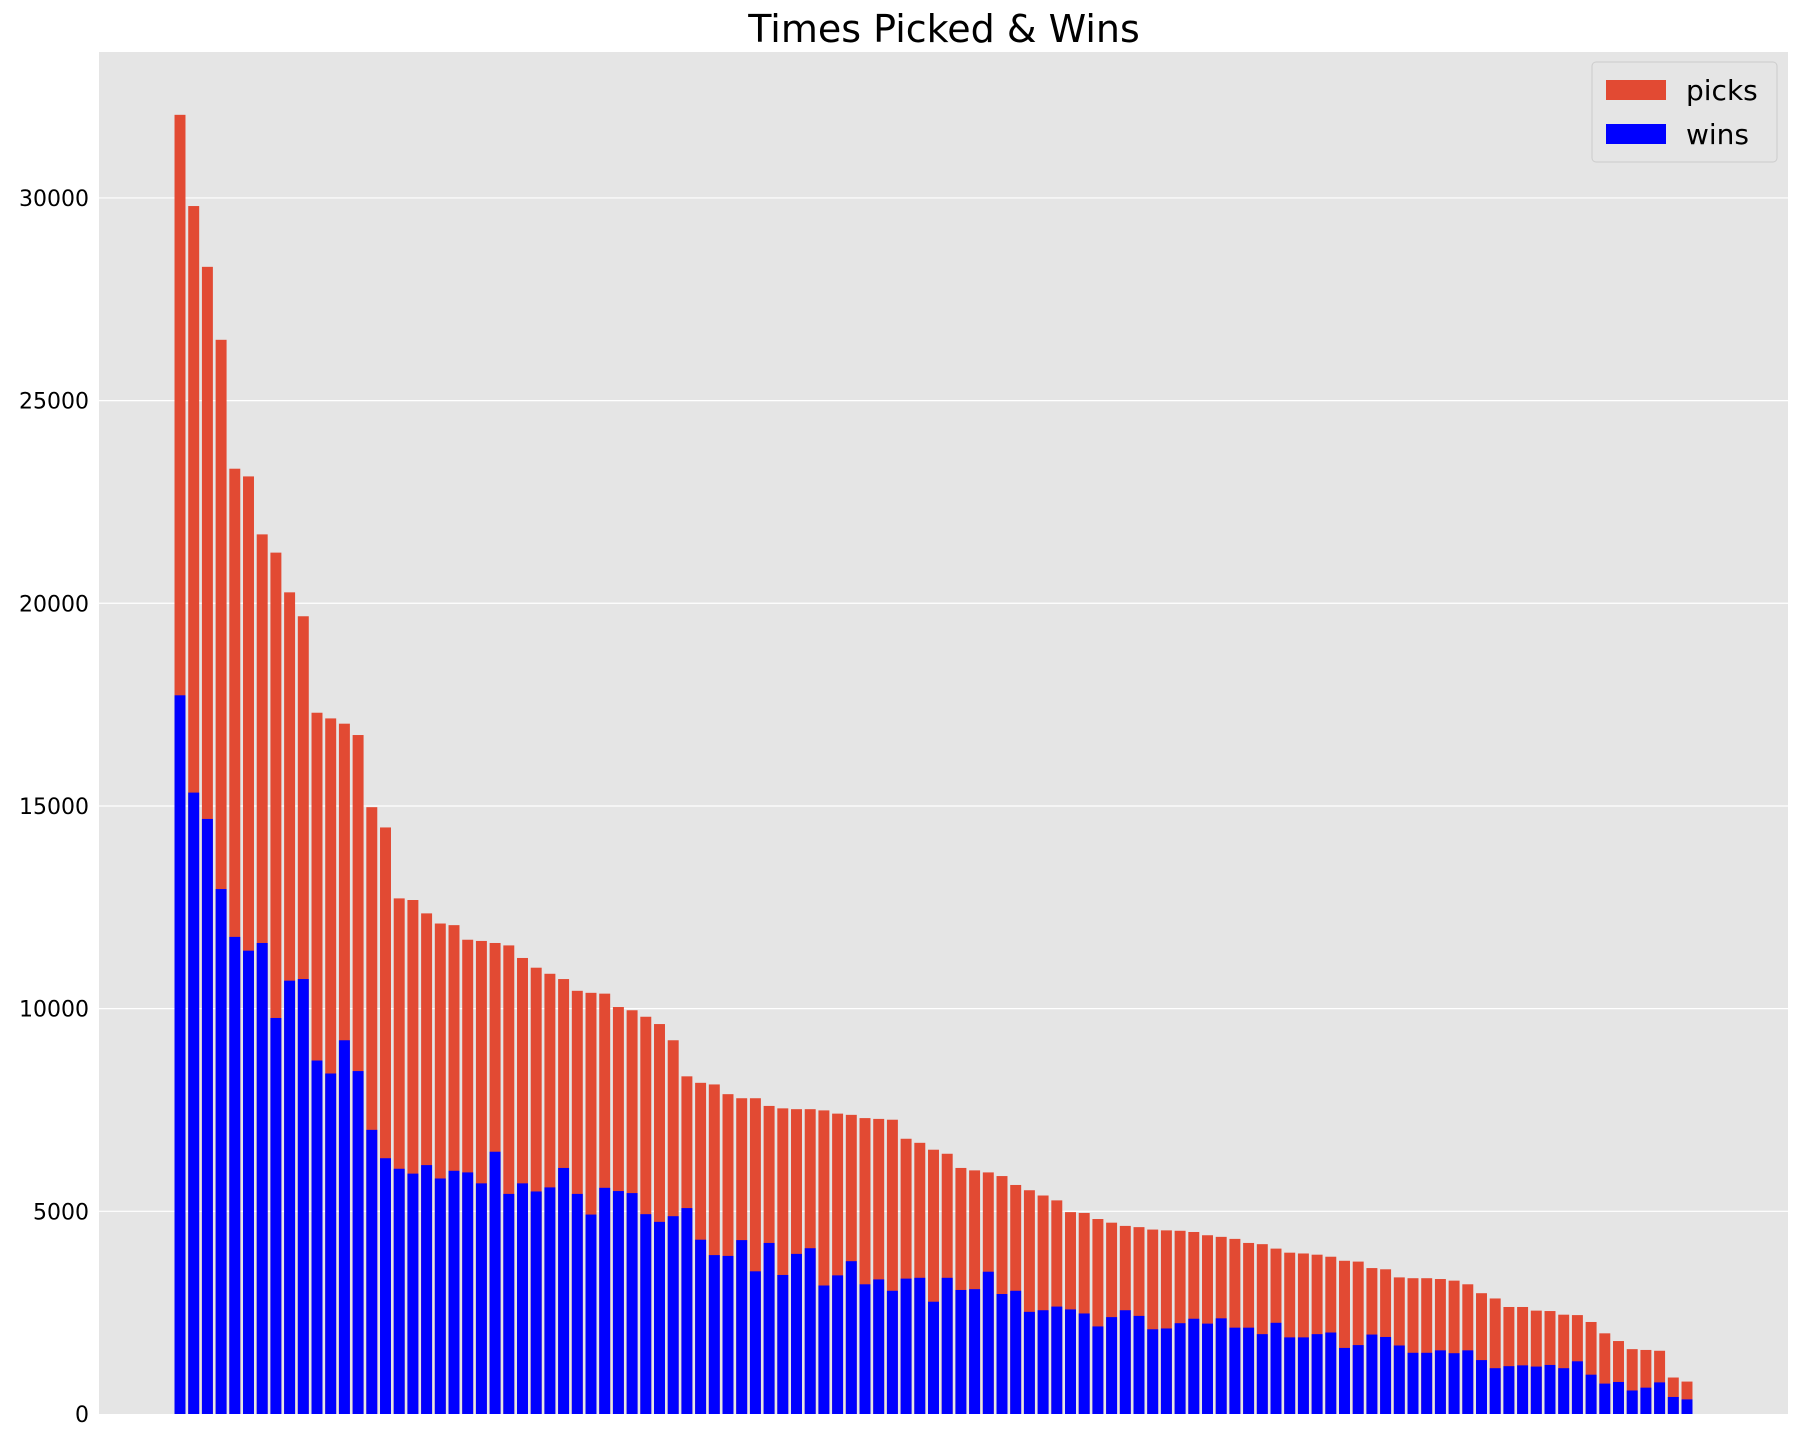  What do you see at coordinates (1684, 112) in the screenshot?
I see `legend: picks wins` at bounding box center [1684, 112].